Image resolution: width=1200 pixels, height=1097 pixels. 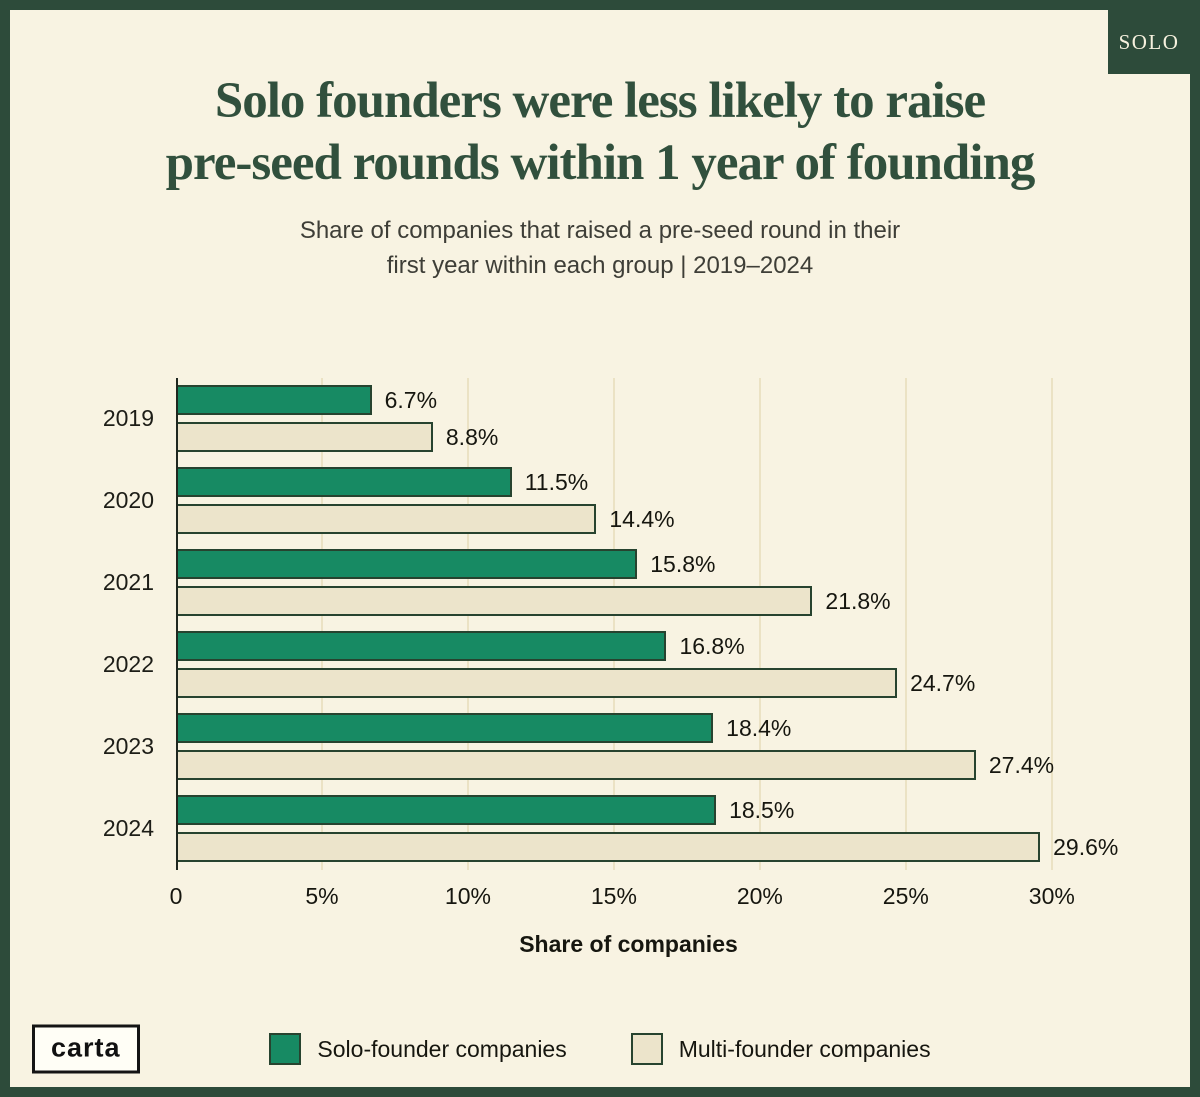 I want to click on title-line-1: Solo founders were less likely to raise, so click(x=600, y=101).